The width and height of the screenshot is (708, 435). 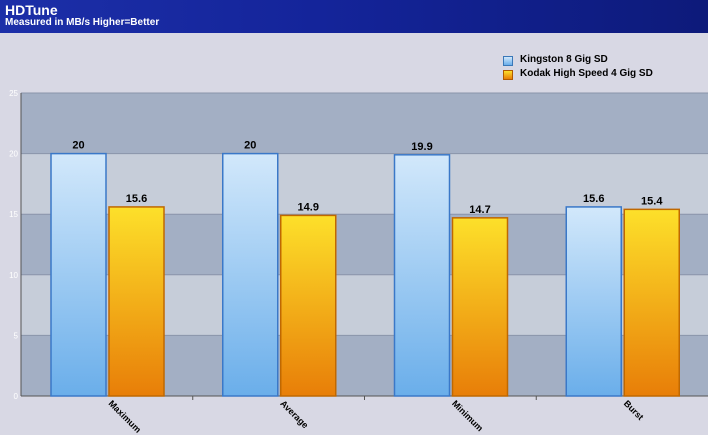 I want to click on bar-kodak-burst, so click(x=651, y=302).